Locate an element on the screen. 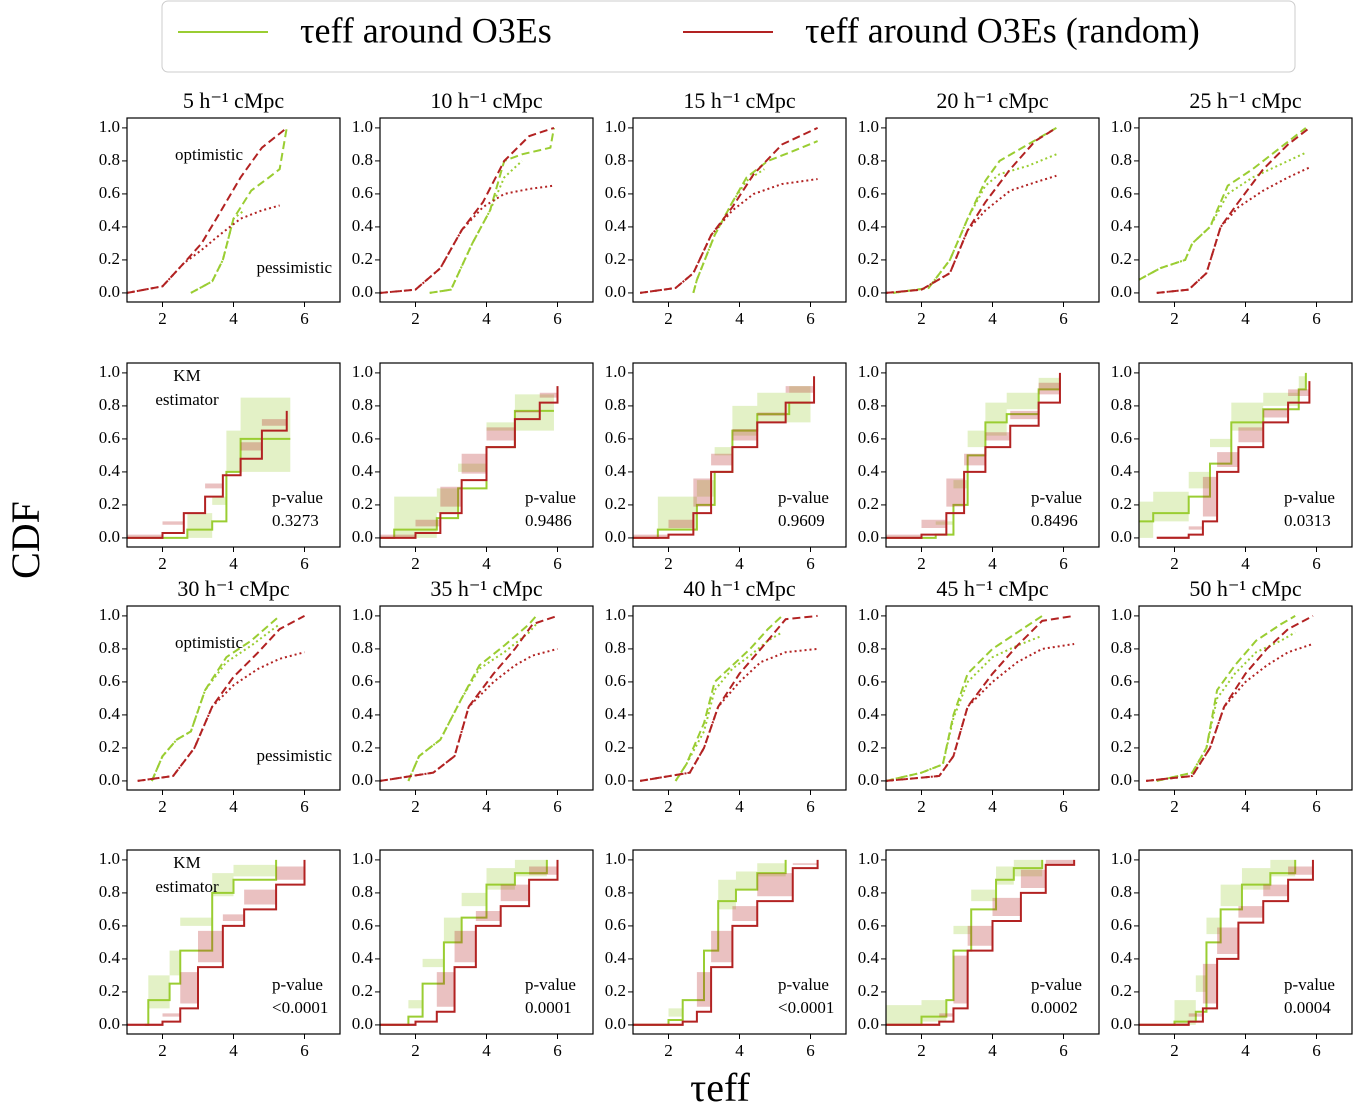 The height and width of the screenshot is (1116, 1371). p-value: <0.0001 is located at coordinates (300, 1007).